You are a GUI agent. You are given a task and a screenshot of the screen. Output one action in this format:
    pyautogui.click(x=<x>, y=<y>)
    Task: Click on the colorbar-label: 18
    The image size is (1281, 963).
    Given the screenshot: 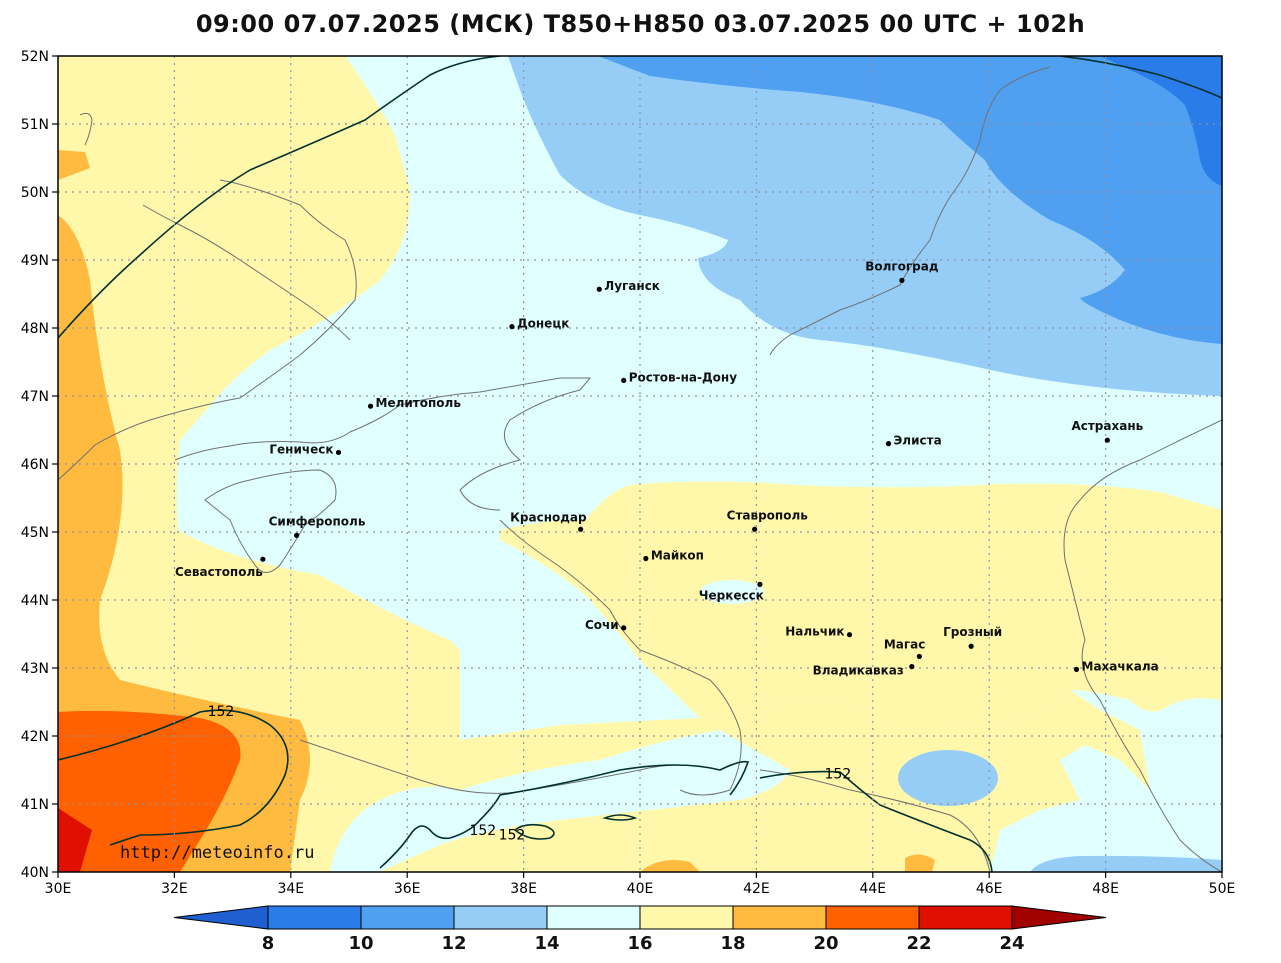 What is the action you would take?
    pyautogui.click(x=732, y=943)
    